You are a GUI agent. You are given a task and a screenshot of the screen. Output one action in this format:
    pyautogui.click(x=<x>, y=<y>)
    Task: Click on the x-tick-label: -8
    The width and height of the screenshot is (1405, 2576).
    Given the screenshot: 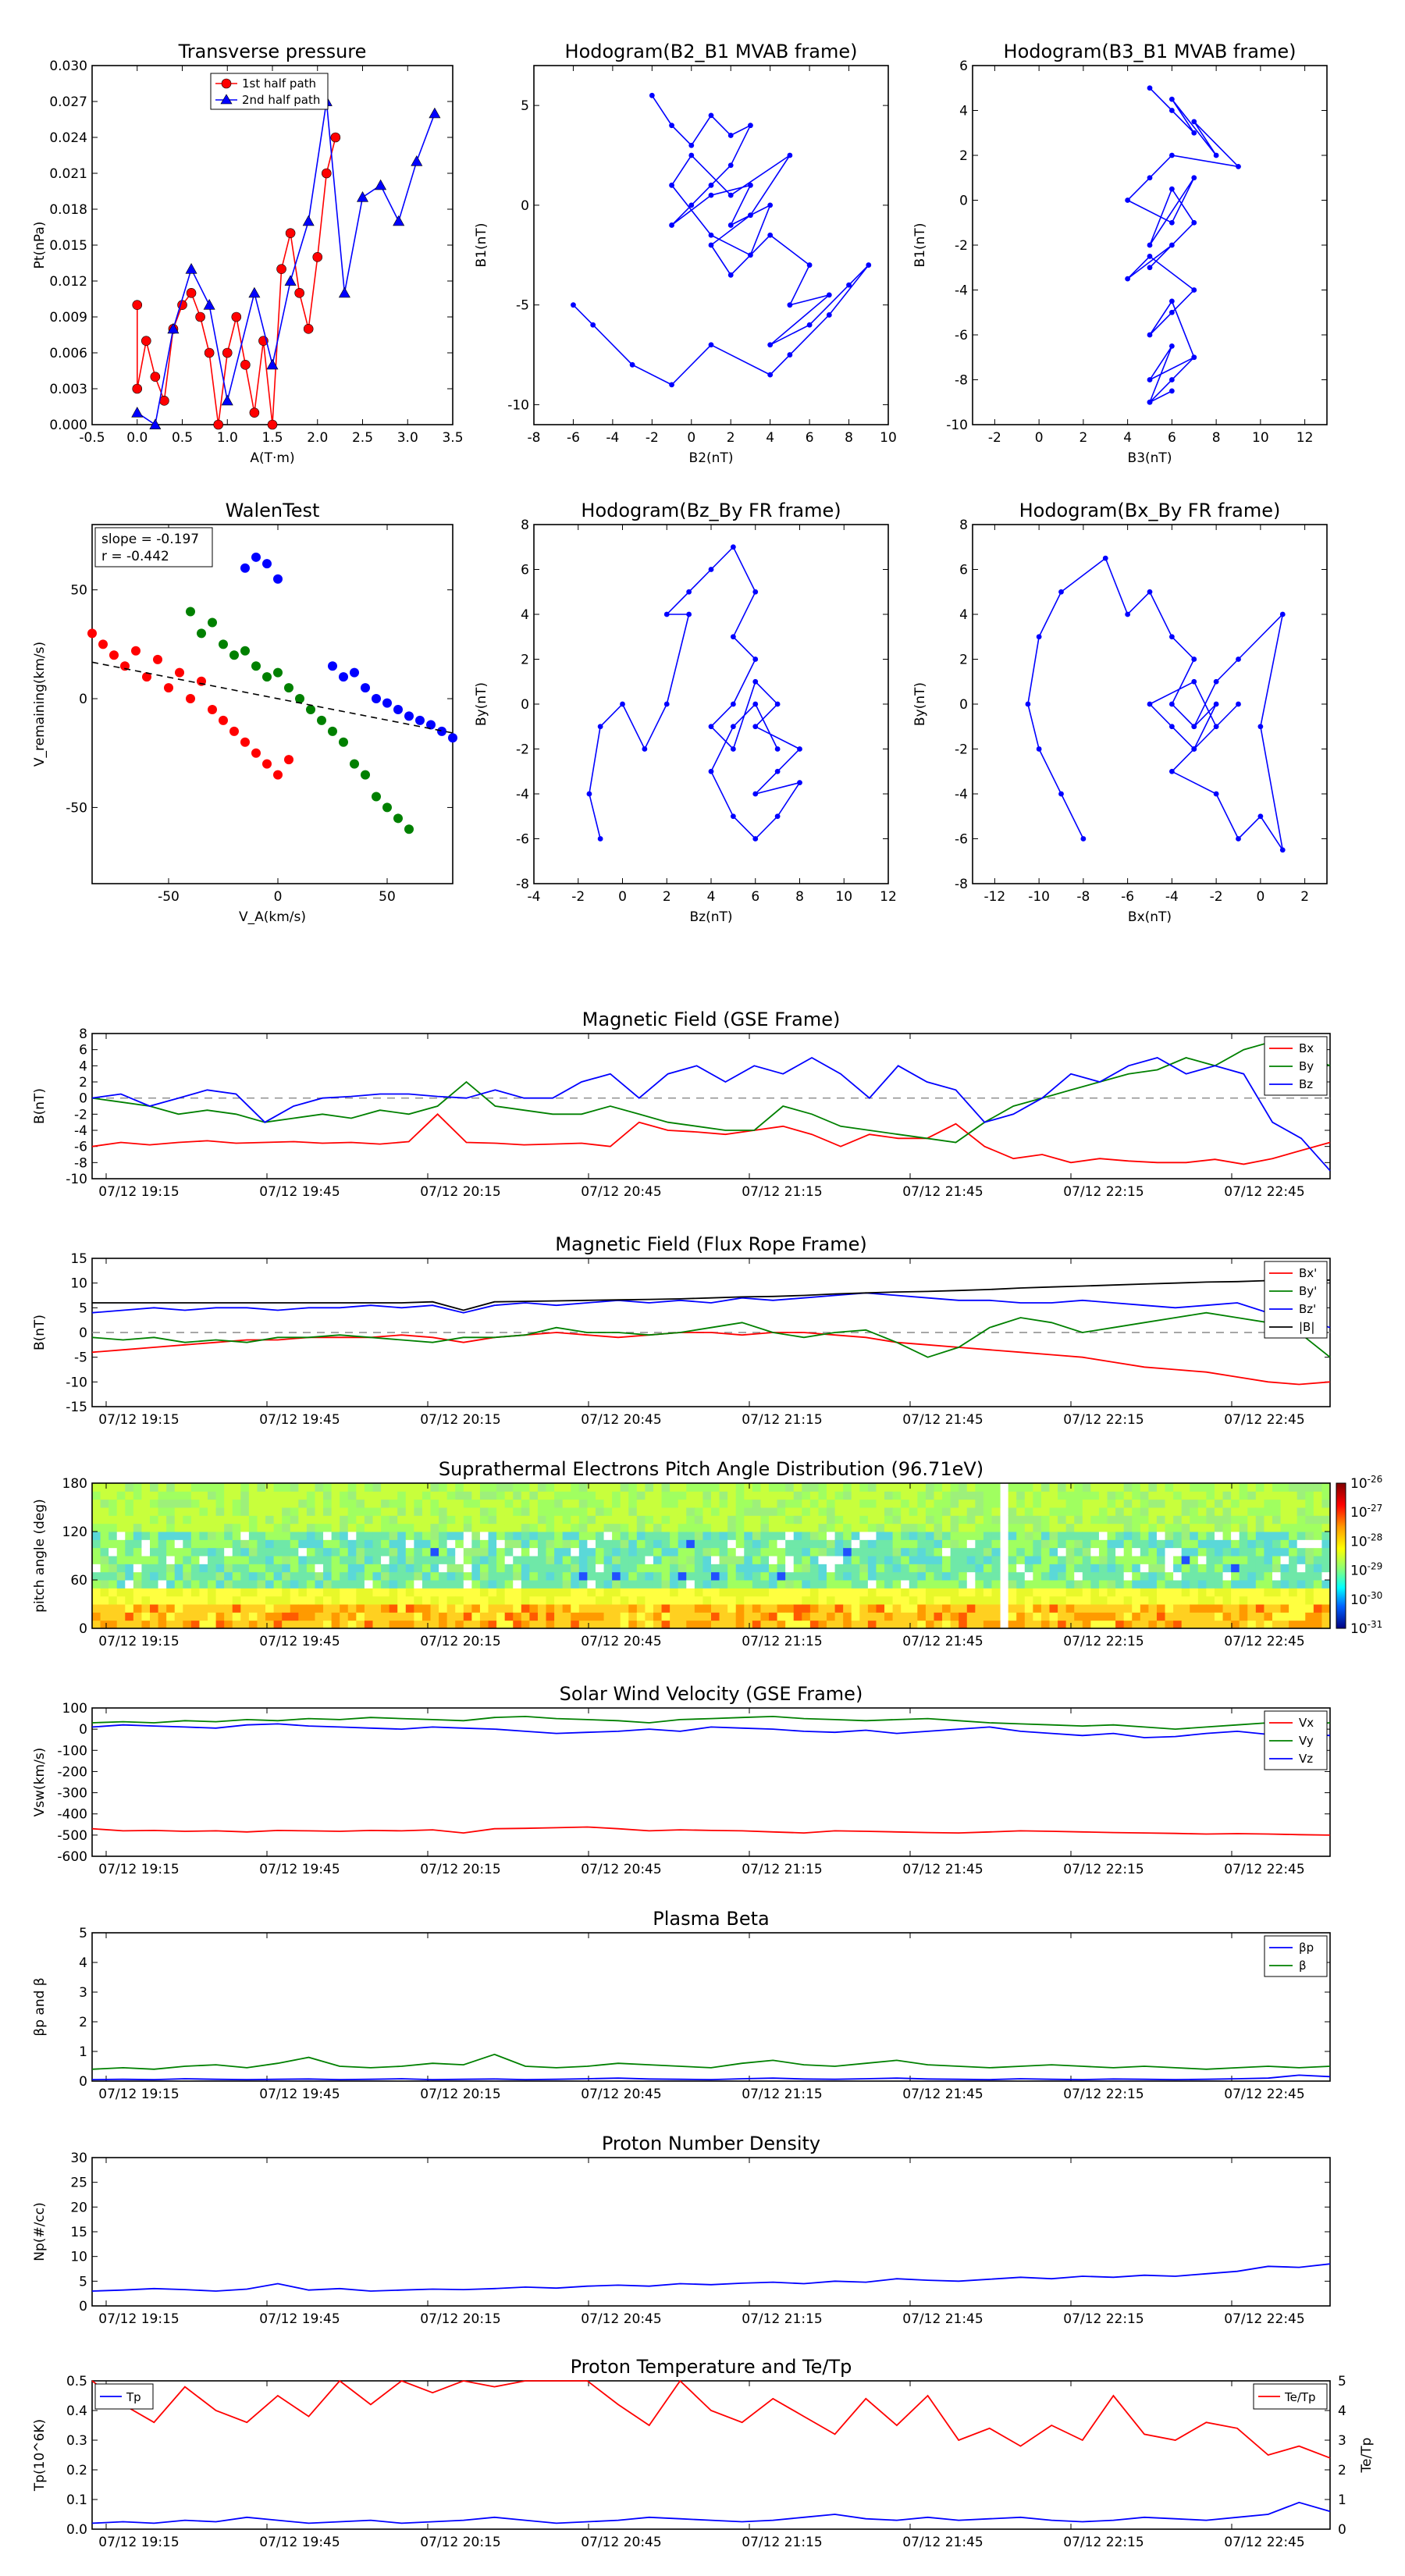 What is the action you would take?
    pyautogui.click(x=535, y=438)
    